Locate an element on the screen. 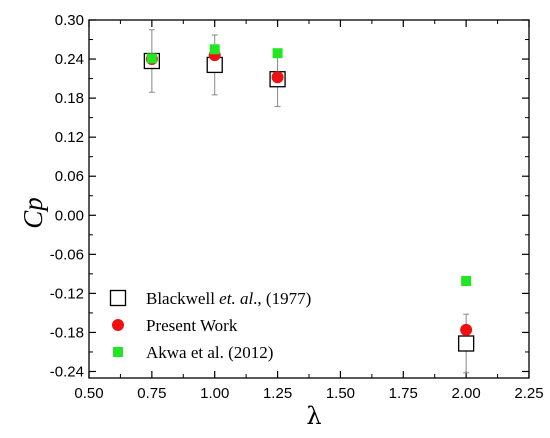 The image size is (550, 438). x-tick-label: 2.00 is located at coordinates (466, 393).